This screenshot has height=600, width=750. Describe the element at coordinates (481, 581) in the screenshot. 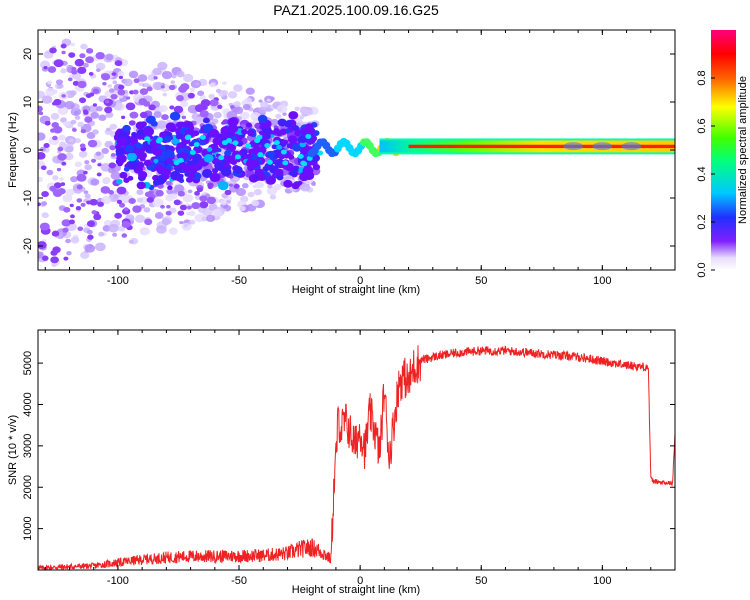

I see `snr-xtick-label: 50` at that location.